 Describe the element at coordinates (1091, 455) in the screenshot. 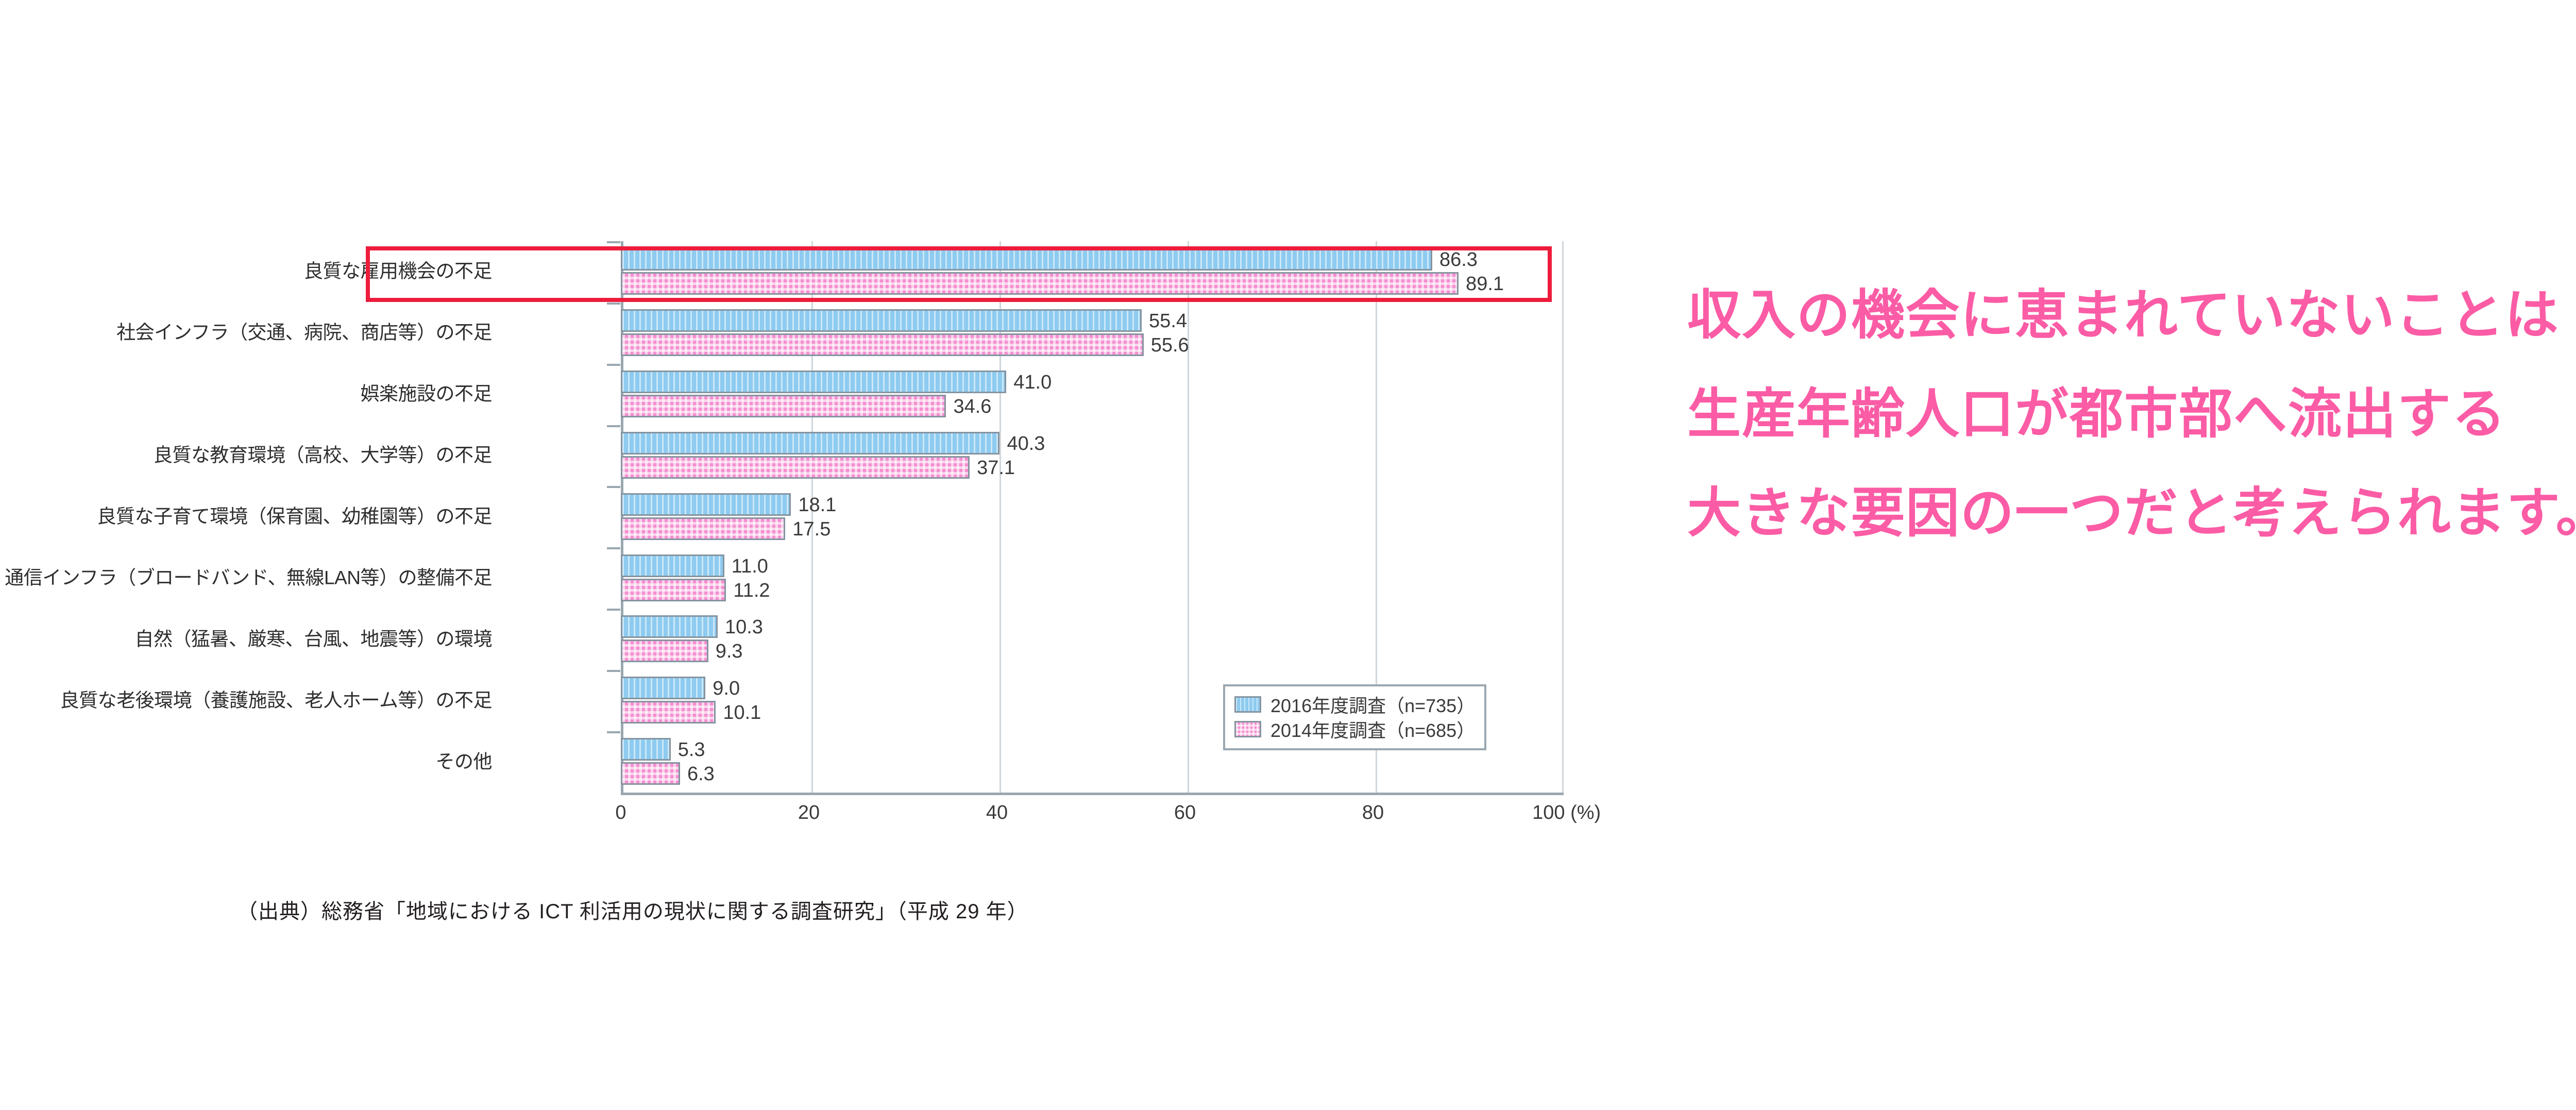

I see `bar-group: 40.3 37.1` at that location.